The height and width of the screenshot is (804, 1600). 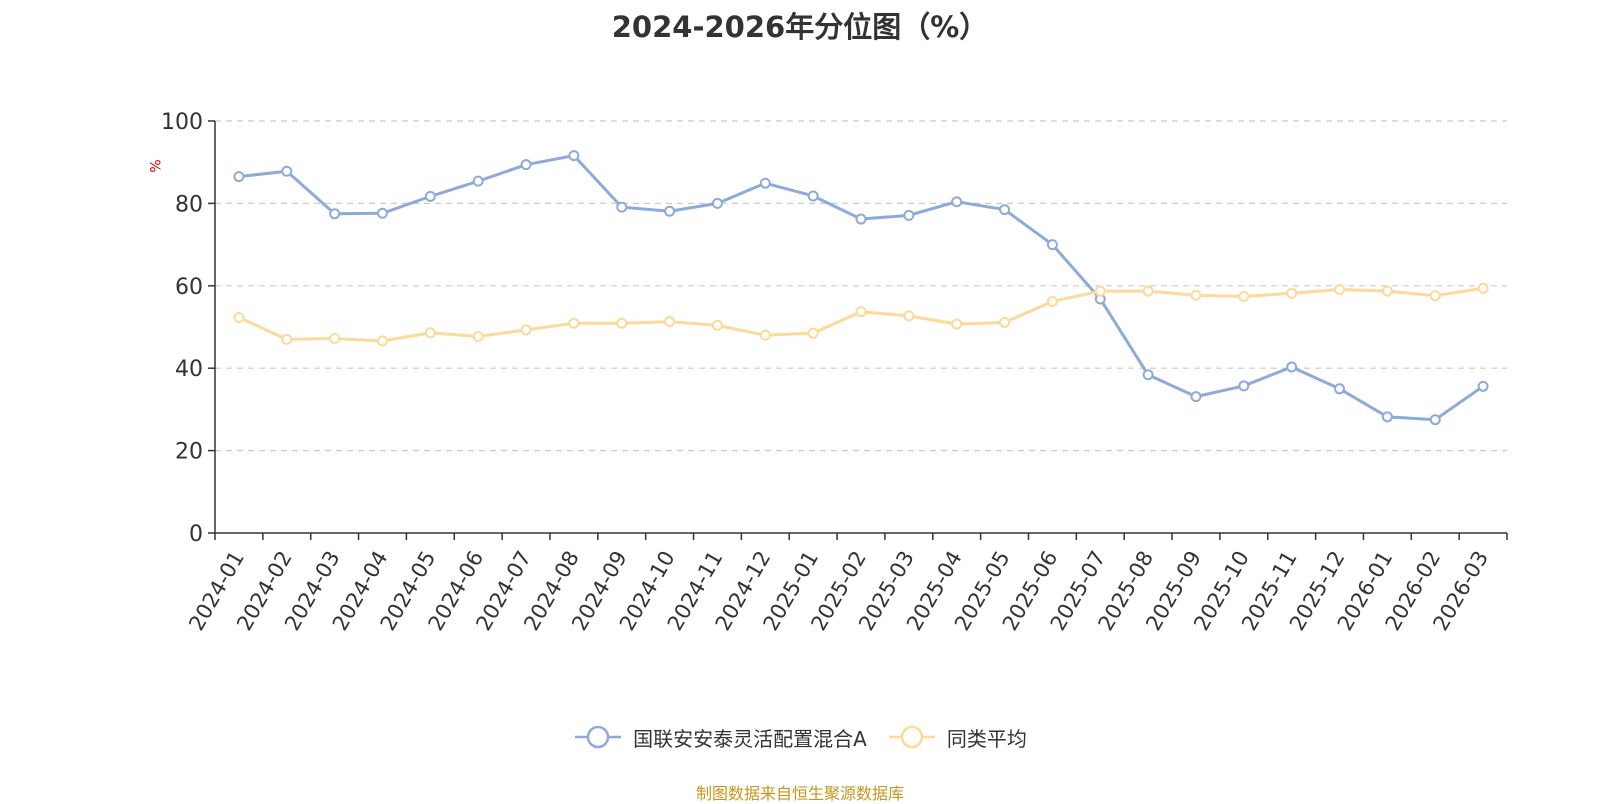 I want to click on legend-label: 国联安安泰灵活配置混合A, so click(x=750, y=738).